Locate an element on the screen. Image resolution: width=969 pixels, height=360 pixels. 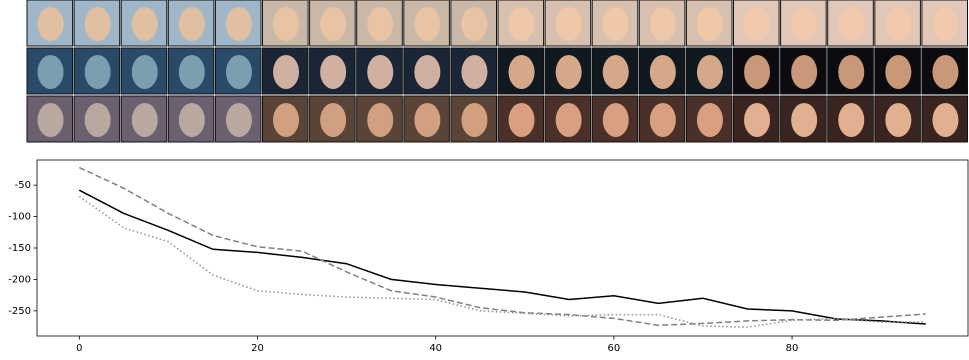
y-tick-label: -150 is located at coordinates (19, 248).